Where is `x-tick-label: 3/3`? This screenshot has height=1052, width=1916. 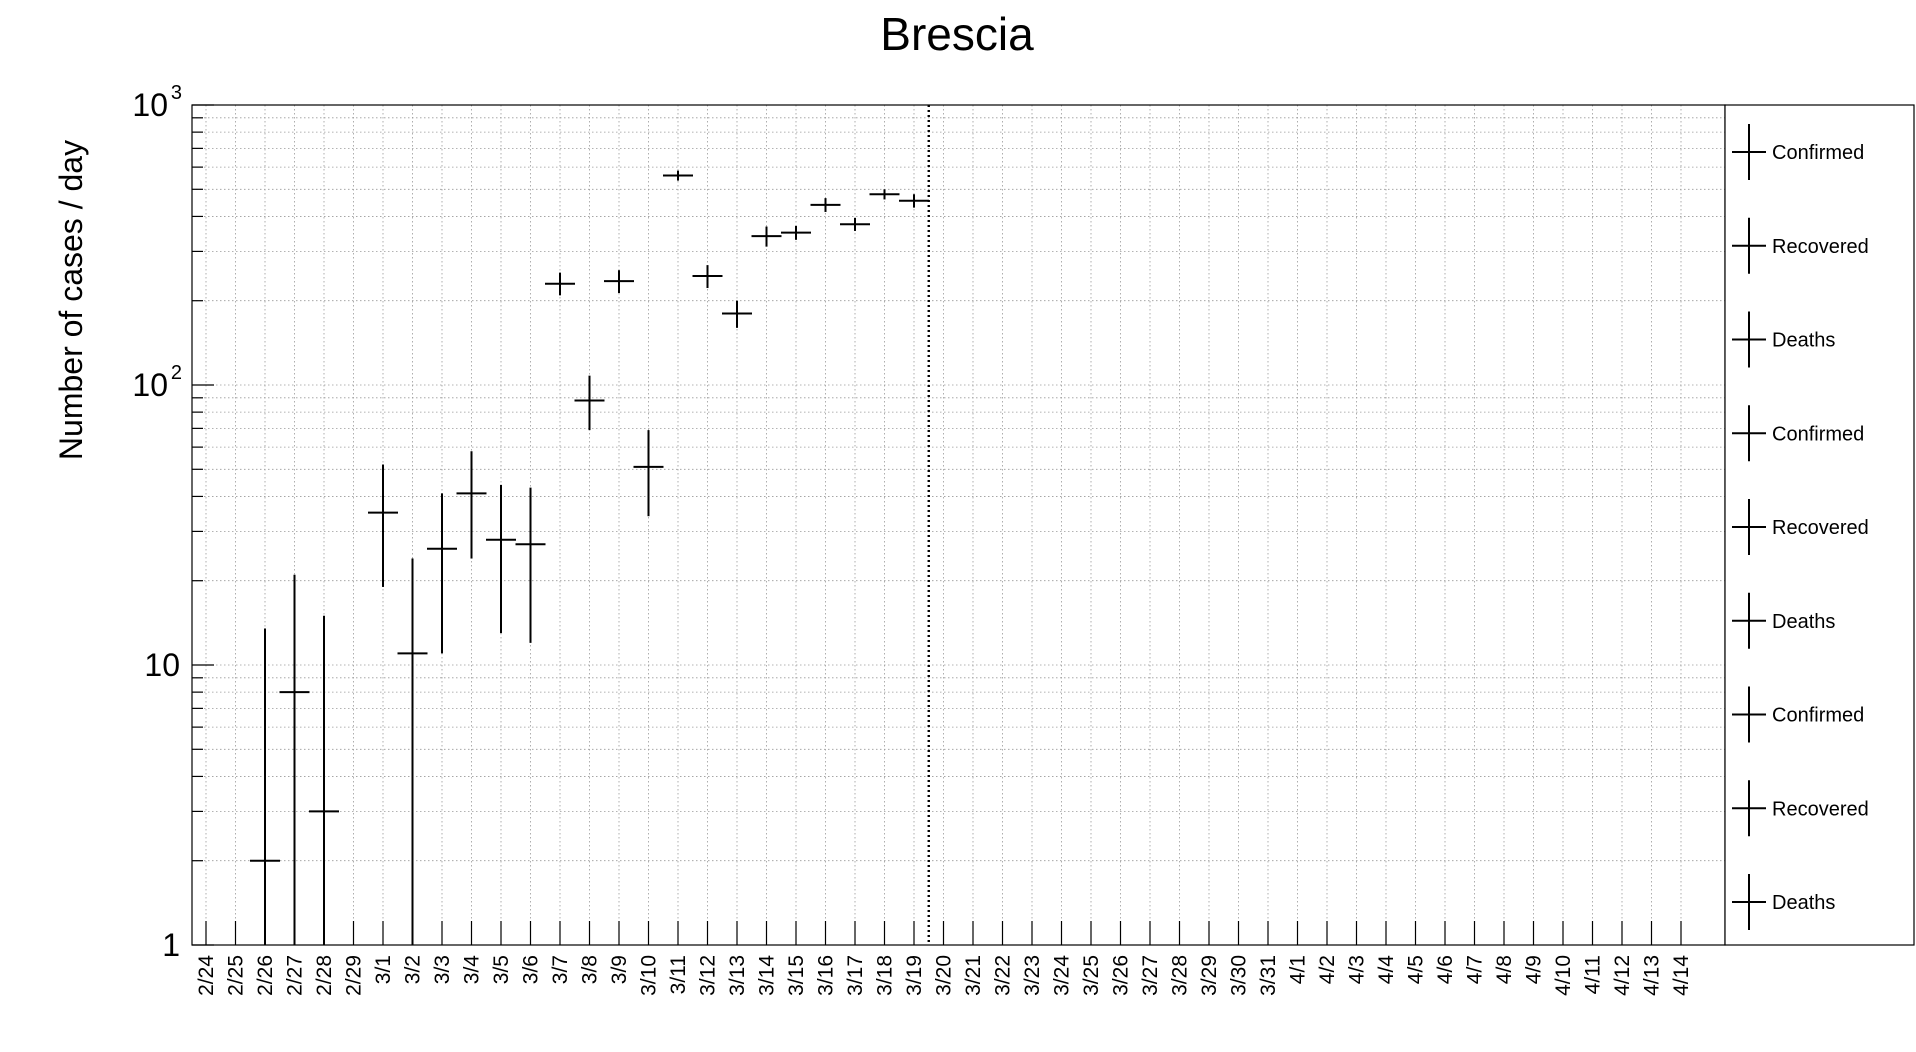 x-tick-label: 3/3 is located at coordinates (442, 969).